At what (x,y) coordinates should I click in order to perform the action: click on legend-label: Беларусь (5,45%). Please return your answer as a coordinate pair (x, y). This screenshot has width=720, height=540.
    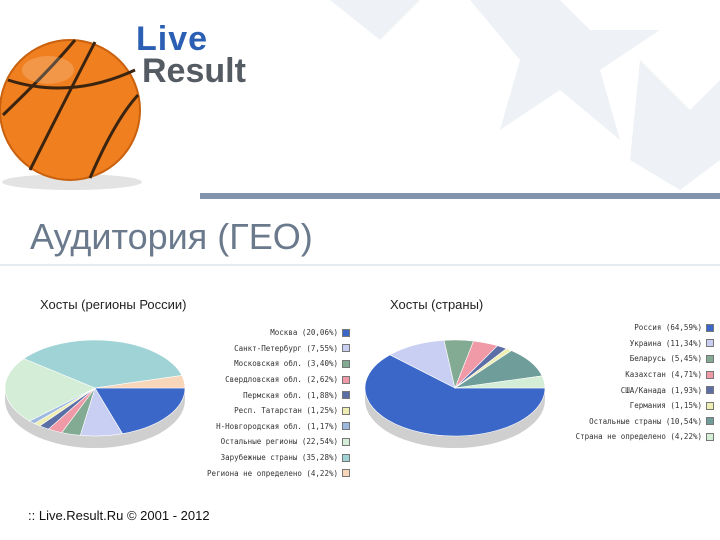
    Looking at the image, I should click on (665, 359).